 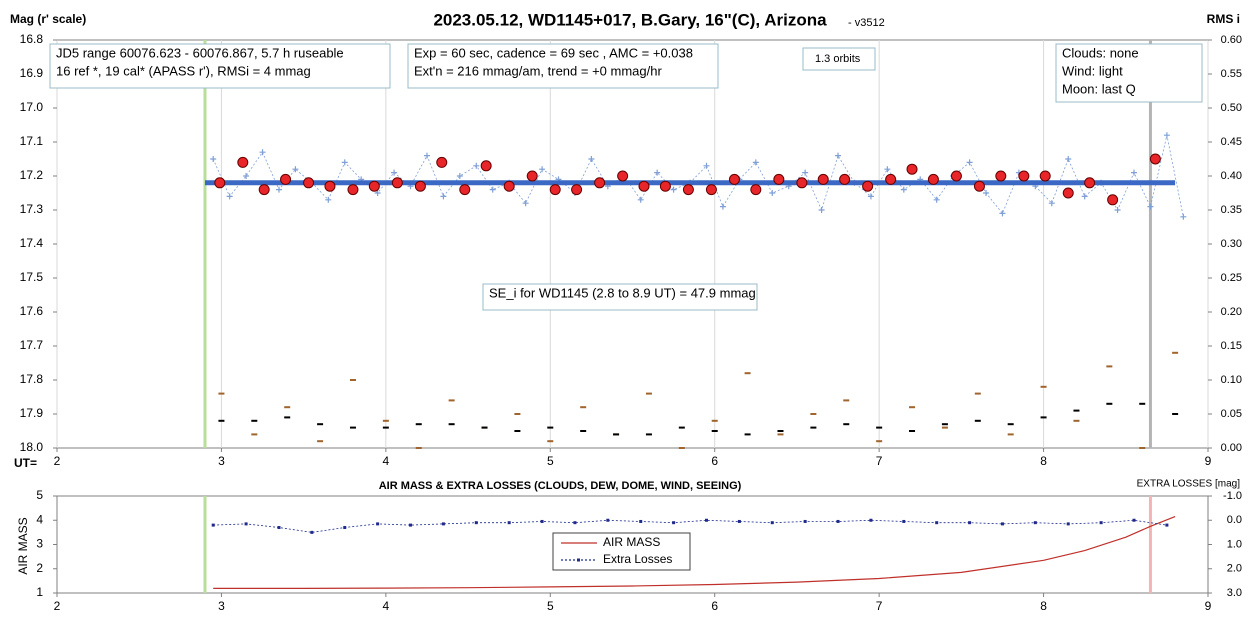 What do you see at coordinates (1231, 74) in the screenshot?
I see `y2-tick-label: 0.55` at bounding box center [1231, 74].